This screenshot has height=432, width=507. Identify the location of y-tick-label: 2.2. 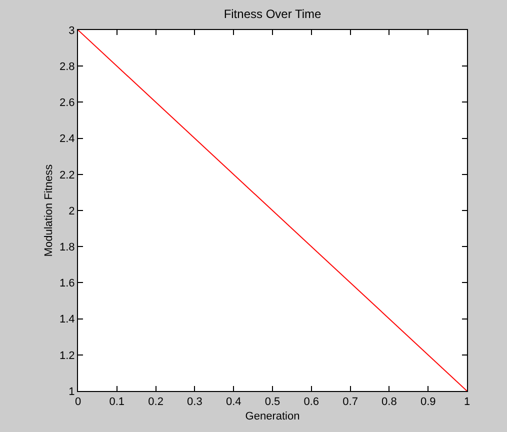
(67, 175).